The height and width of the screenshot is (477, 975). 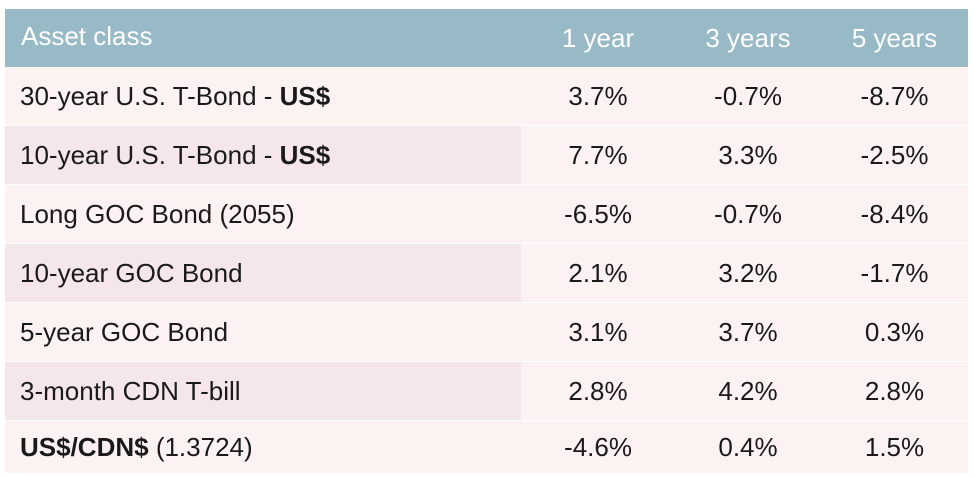 What do you see at coordinates (748, 332) in the screenshot?
I see `return-3-years: 3.7%` at bounding box center [748, 332].